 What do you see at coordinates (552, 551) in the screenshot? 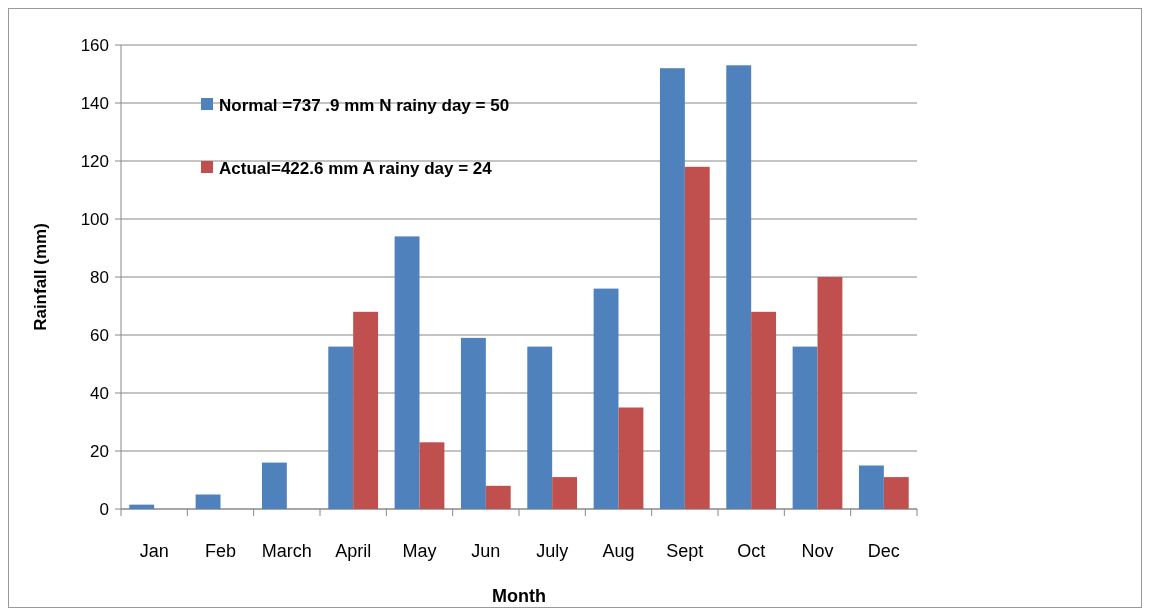
I see `x-tick-label: July` at bounding box center [552, 551].